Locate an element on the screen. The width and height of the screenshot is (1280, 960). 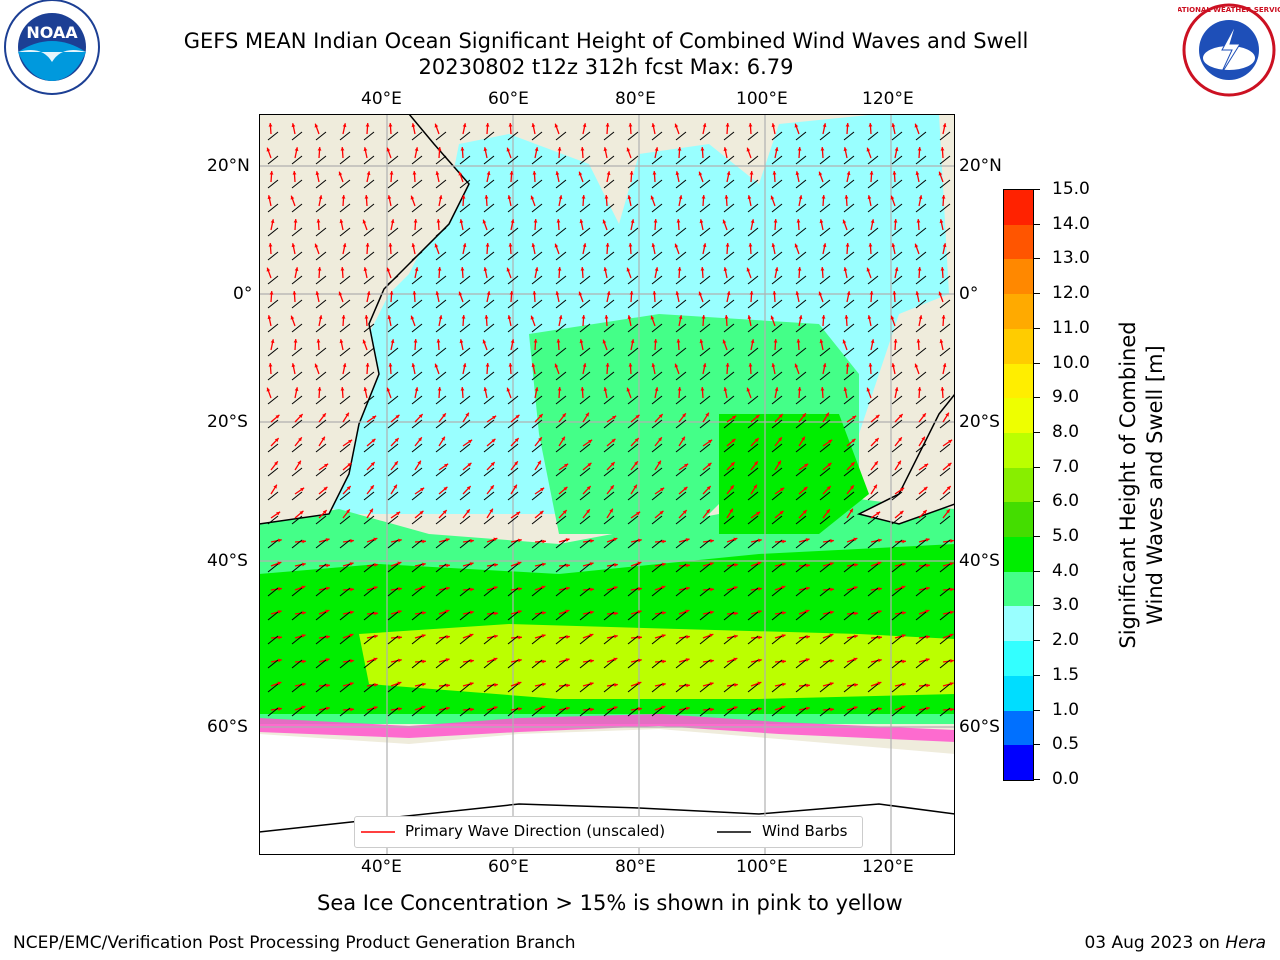
lat-label-right-60s: 60°S is located at coordinates (979, 727).